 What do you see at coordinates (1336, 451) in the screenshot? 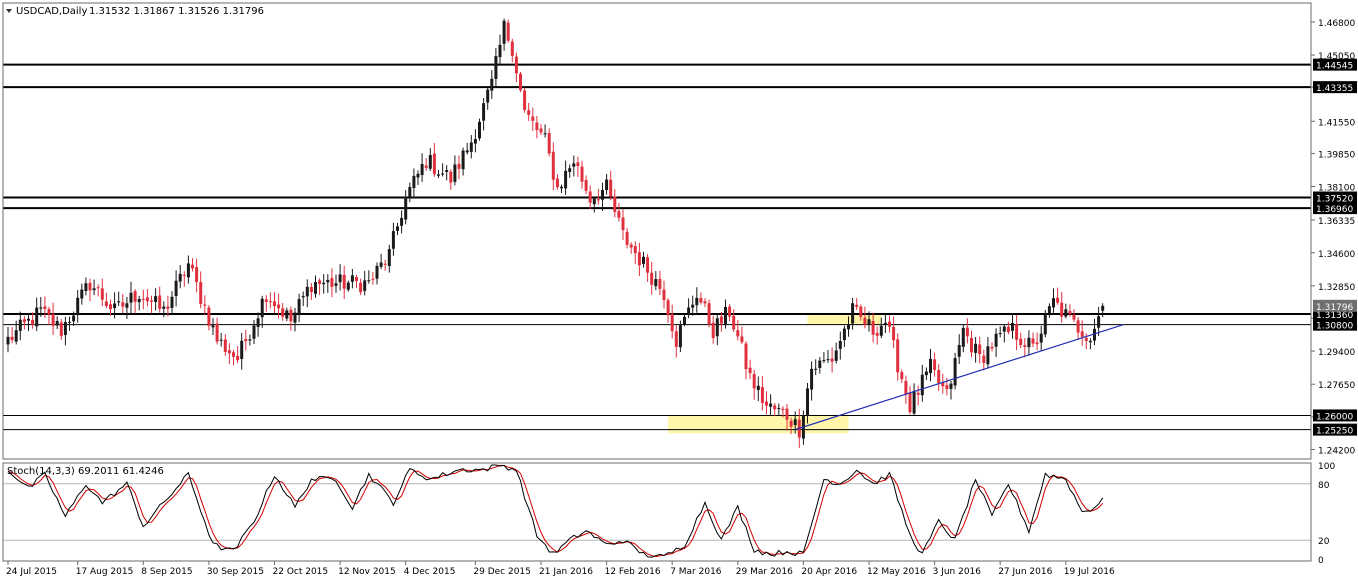
I see `price-tick-label: 1.24200` at bounding box center [1336, 451].